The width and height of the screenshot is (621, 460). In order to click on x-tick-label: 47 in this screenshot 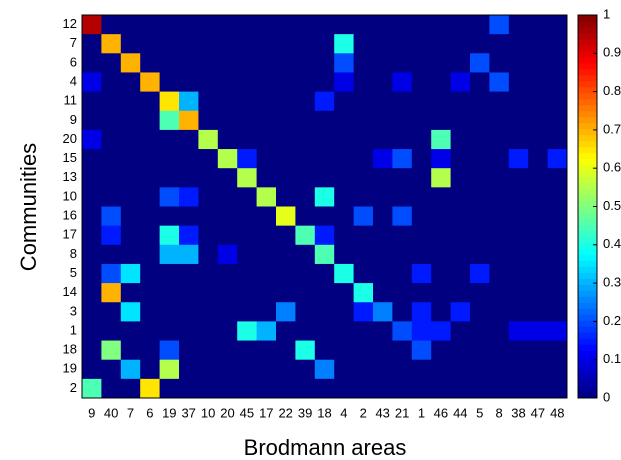, I will do `click(538, 412)`.